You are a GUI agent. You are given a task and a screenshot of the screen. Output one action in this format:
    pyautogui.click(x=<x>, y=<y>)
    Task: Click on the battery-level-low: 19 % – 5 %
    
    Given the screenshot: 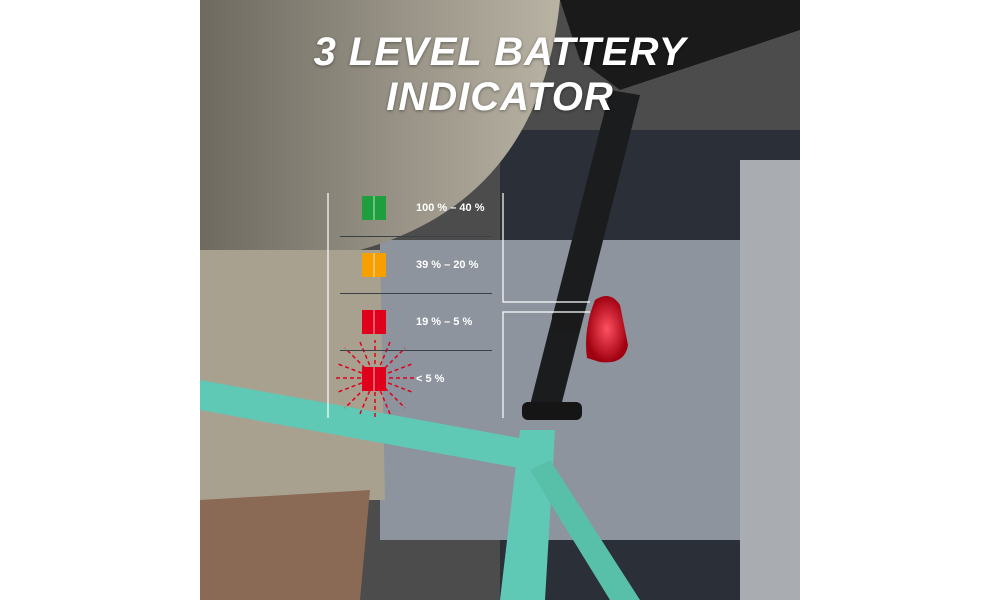 What is the action you would take?
    pyautogui.click(x=417, y=322)
    